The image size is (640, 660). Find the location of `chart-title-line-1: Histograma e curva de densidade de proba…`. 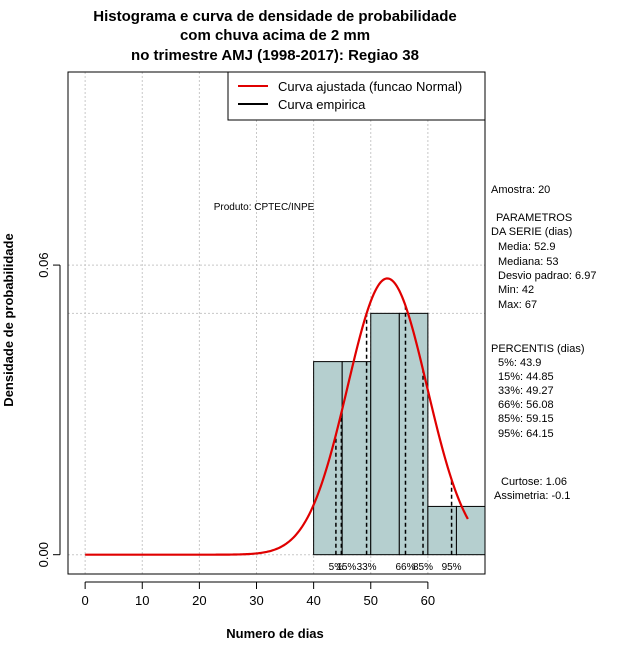

chart-title-line-1: Histograma e curva de densidade de proba… is located at coordinates (274, 16).